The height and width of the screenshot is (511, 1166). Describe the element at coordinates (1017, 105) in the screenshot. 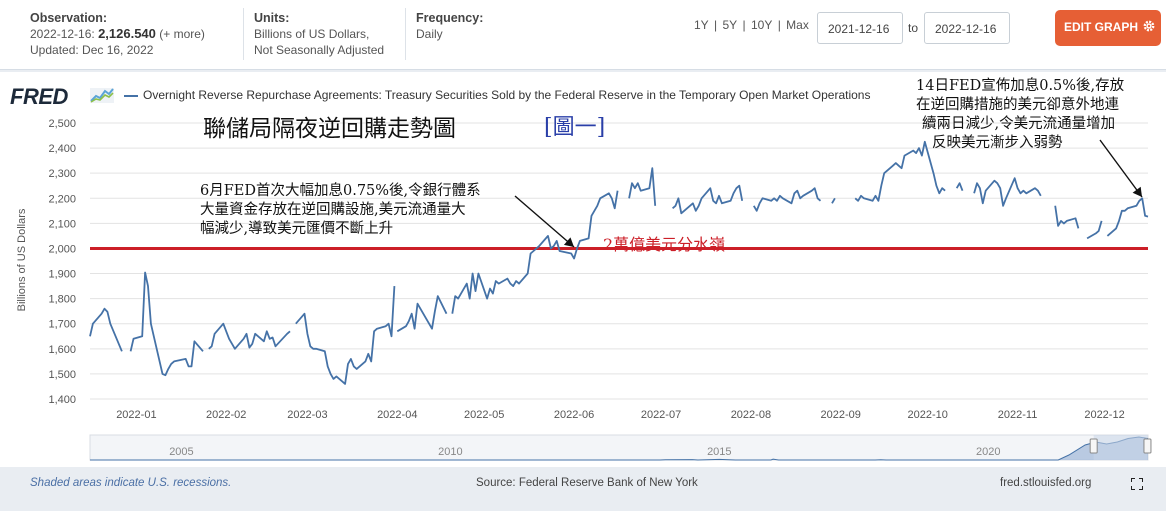

I see `right-note-line: 在逆回購措施的美元卻意外地連` at that location.